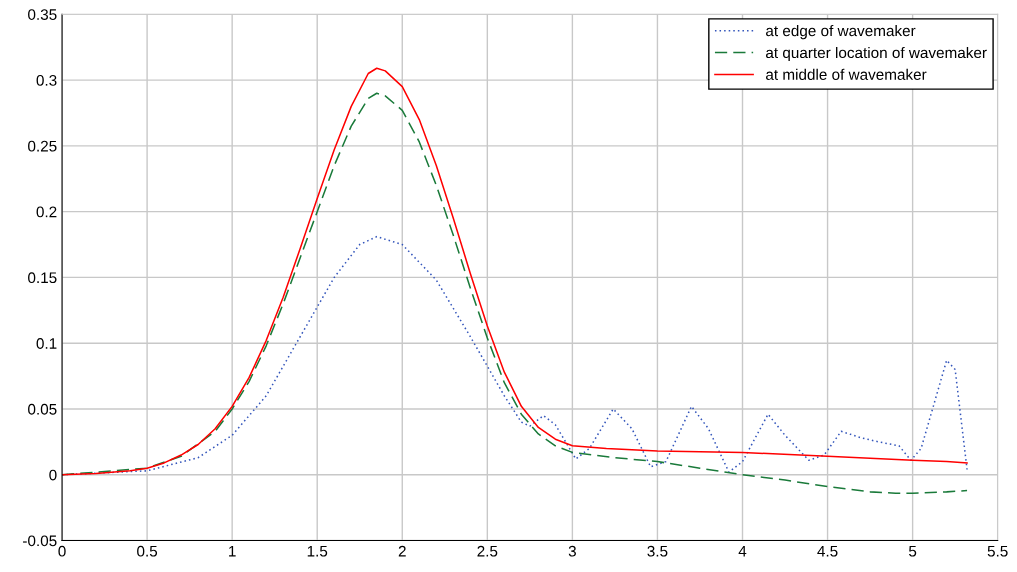 Image resolution: width=1017 pixels, height=572 pixels. Describe the element at coordinates (742, 551) in the screenshot. I see `x-tick-label: 4` at that location.